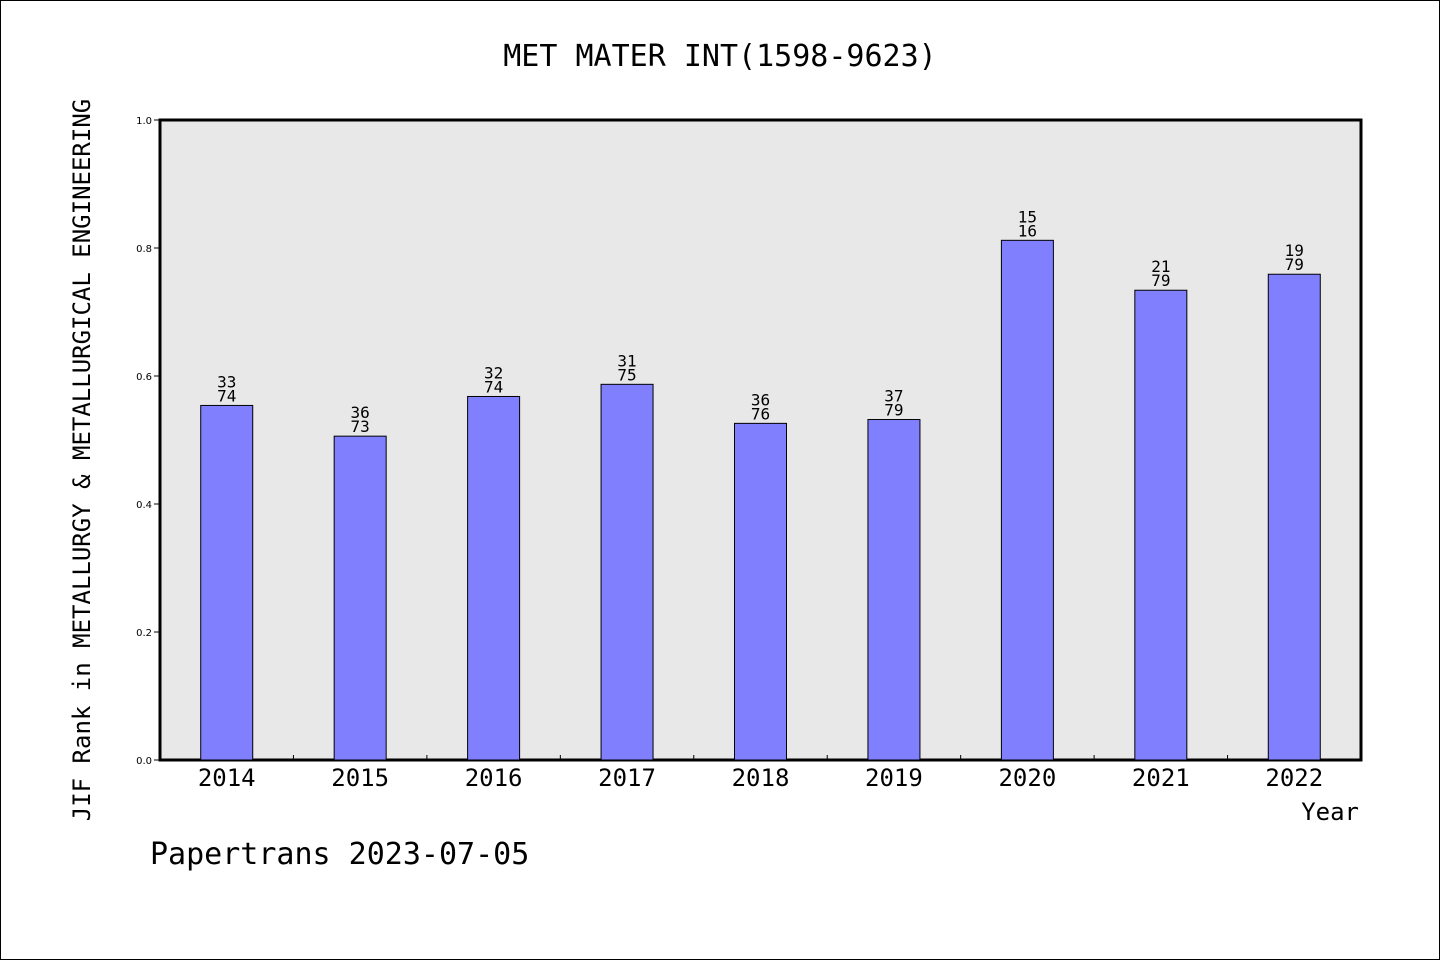  Describe the element at coordinates (627, 778) in the screenshot. I see `x-tick-label: 2017` at that location.